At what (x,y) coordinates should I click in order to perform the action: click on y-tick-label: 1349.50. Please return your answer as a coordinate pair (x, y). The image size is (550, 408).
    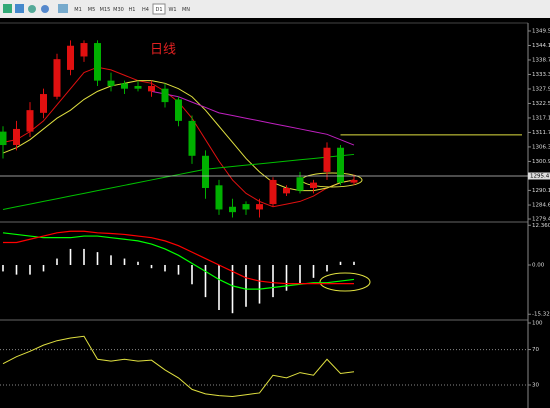
    Looking at the image, I should click on (541, 31).